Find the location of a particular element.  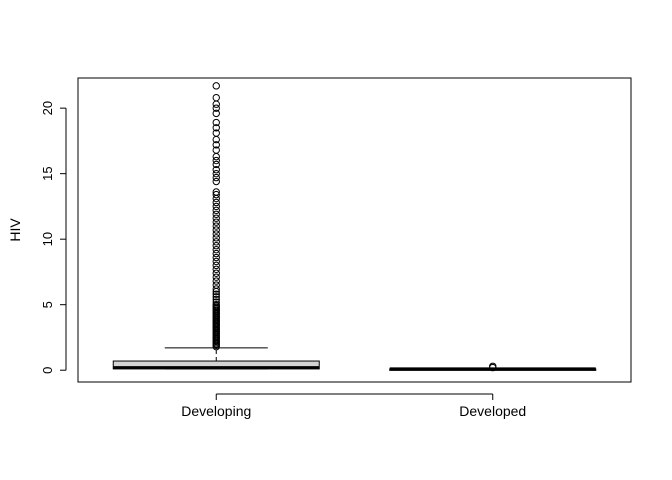

x-tick-label: Developed is located at coordinates (492, 411).